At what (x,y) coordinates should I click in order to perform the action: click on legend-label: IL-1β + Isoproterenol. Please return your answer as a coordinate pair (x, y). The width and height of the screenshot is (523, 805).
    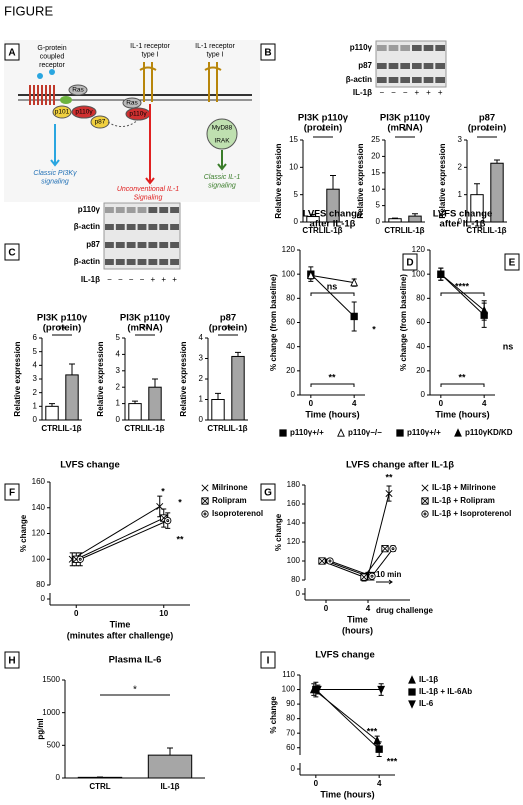
    Looking at the image, I should click on (471, 513).